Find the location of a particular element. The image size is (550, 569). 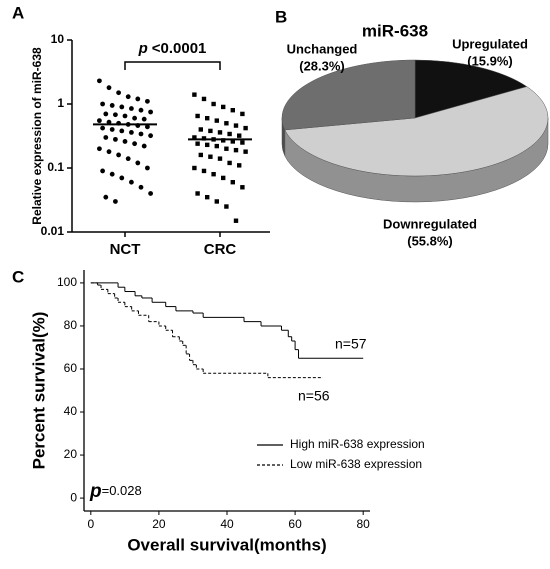

slice-label: Unchanged is located at coordinates (322, 48).